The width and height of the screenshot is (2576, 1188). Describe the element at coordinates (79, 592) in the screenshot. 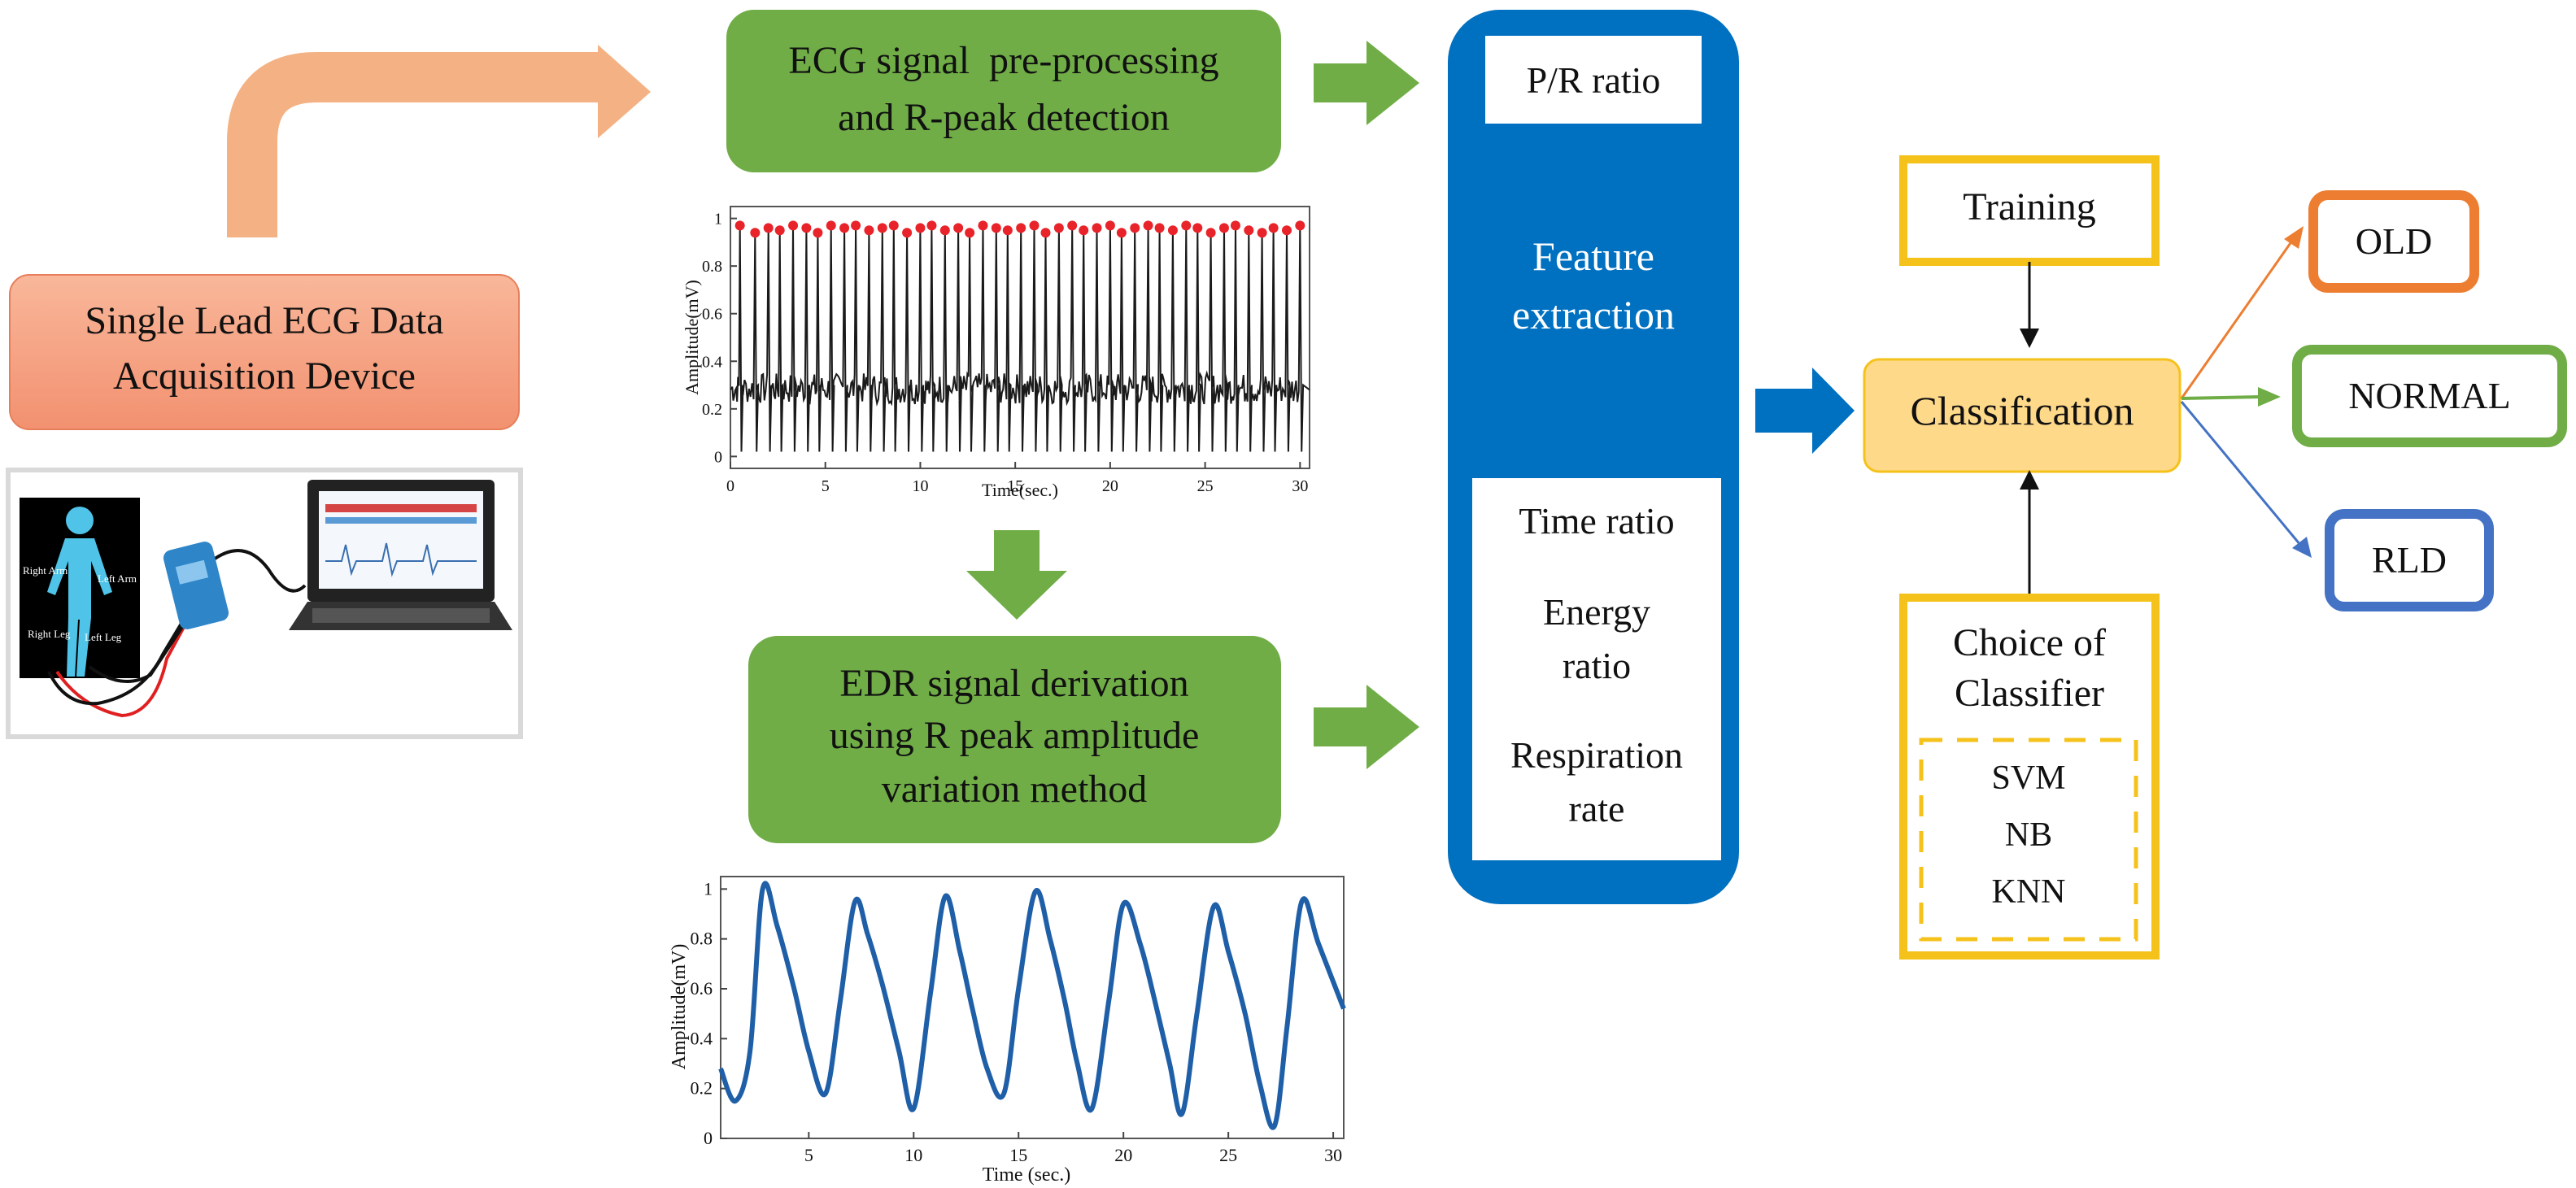

I see `human-body-icon` at that location.